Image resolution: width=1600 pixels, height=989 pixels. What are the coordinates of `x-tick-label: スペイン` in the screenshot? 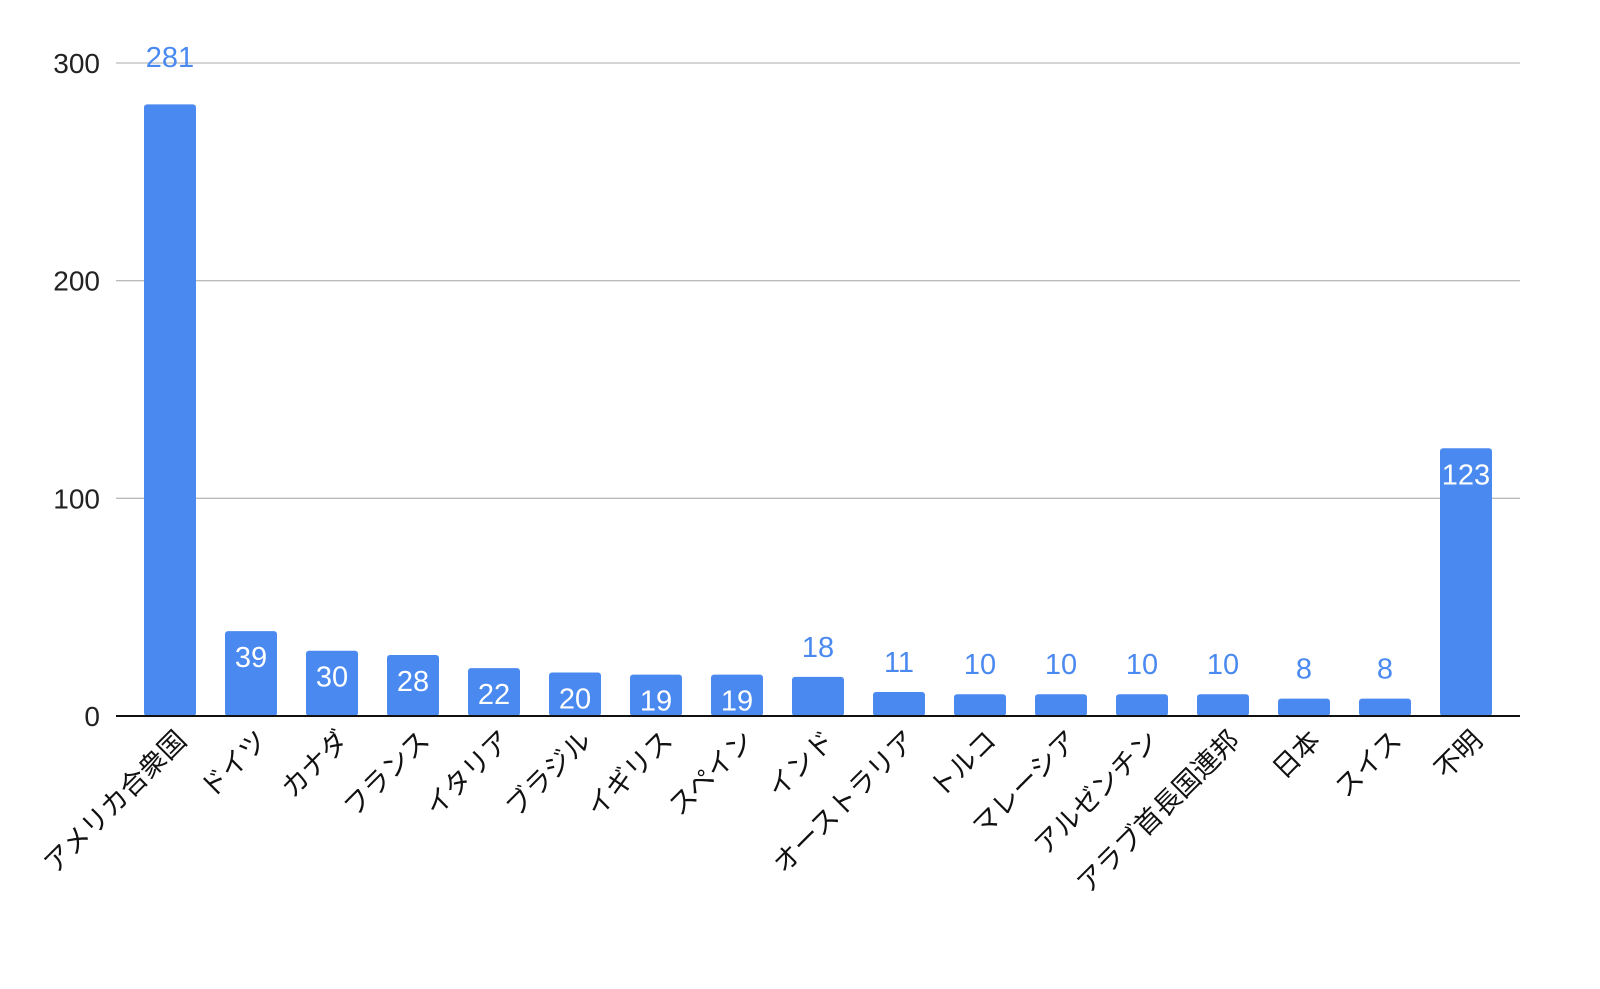 It's located at (711, 773).